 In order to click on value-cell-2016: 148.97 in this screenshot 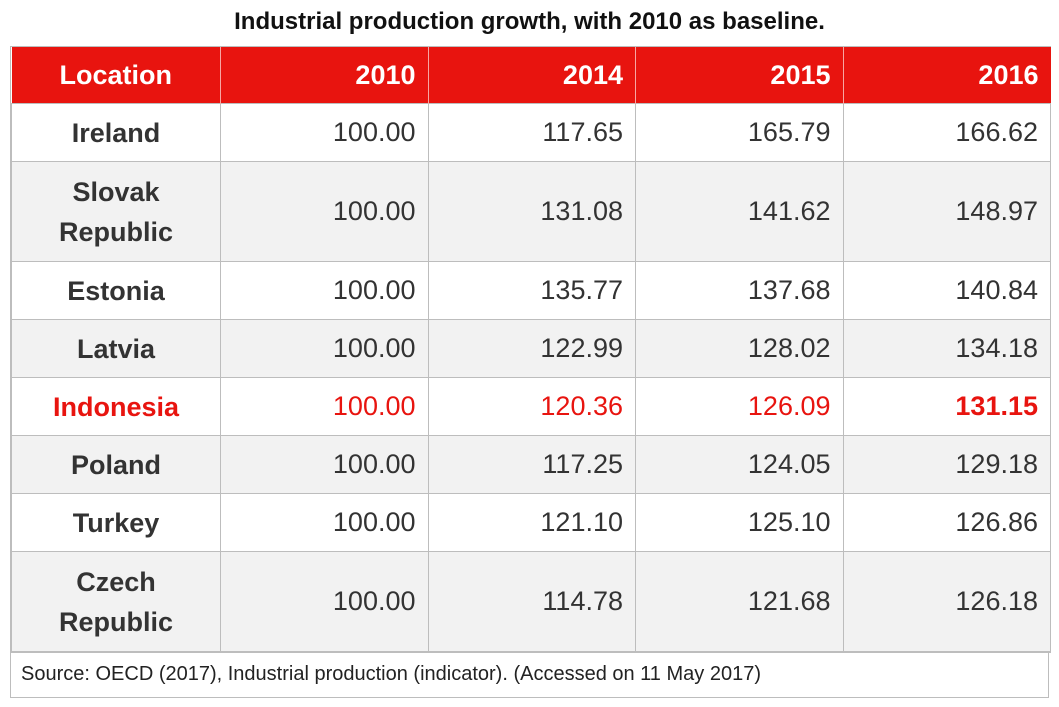, I will do `click(946, 211)`.